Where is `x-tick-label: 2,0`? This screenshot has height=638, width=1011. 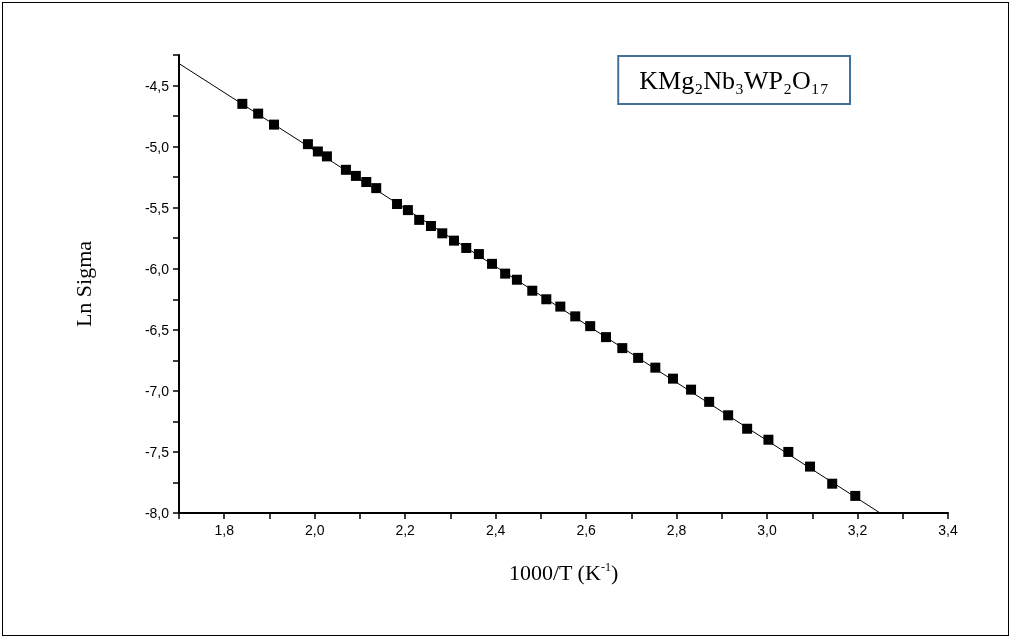
x-tick-label: 2,0 is located at coordinates (314, 530).